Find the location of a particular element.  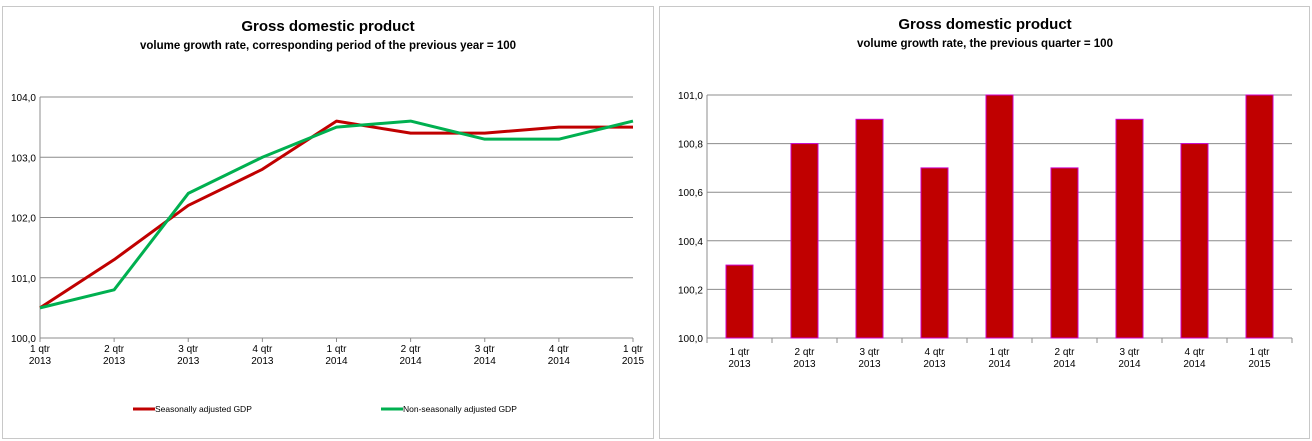

y-tick-label: 103,0 is located at coordinates (23, 158).